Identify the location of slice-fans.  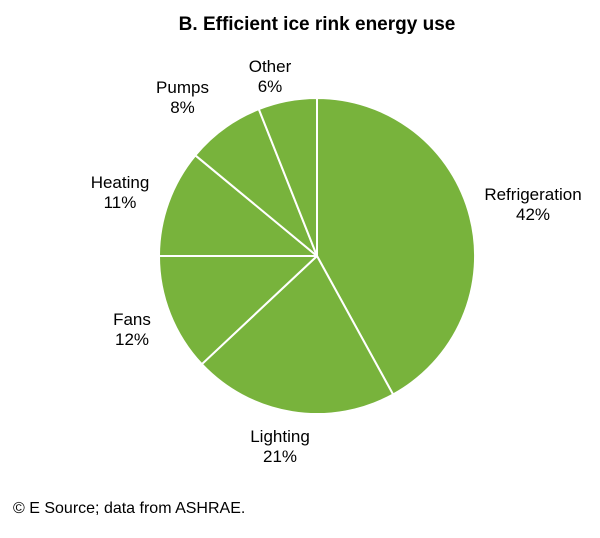
(237, 310).